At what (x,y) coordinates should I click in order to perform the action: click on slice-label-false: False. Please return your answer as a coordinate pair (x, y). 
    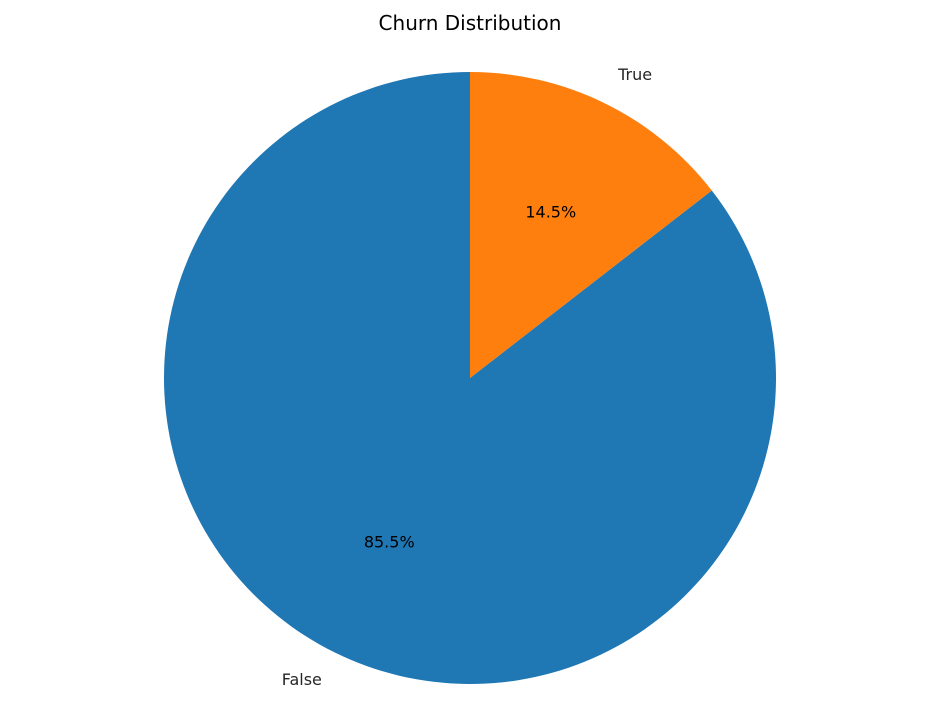
    Looking at the image, I should click on (302, 679).